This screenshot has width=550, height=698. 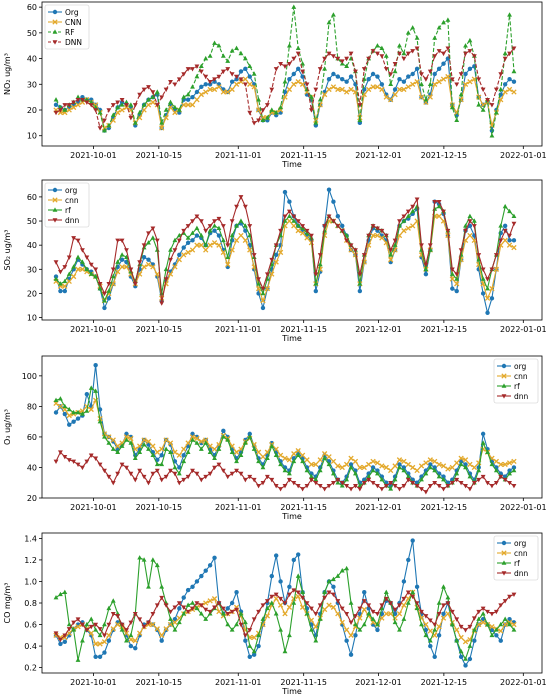 What do you see at coordinates (67, 27) in the screenshot?
I see `legend-box` at bounding box center [67, 27].